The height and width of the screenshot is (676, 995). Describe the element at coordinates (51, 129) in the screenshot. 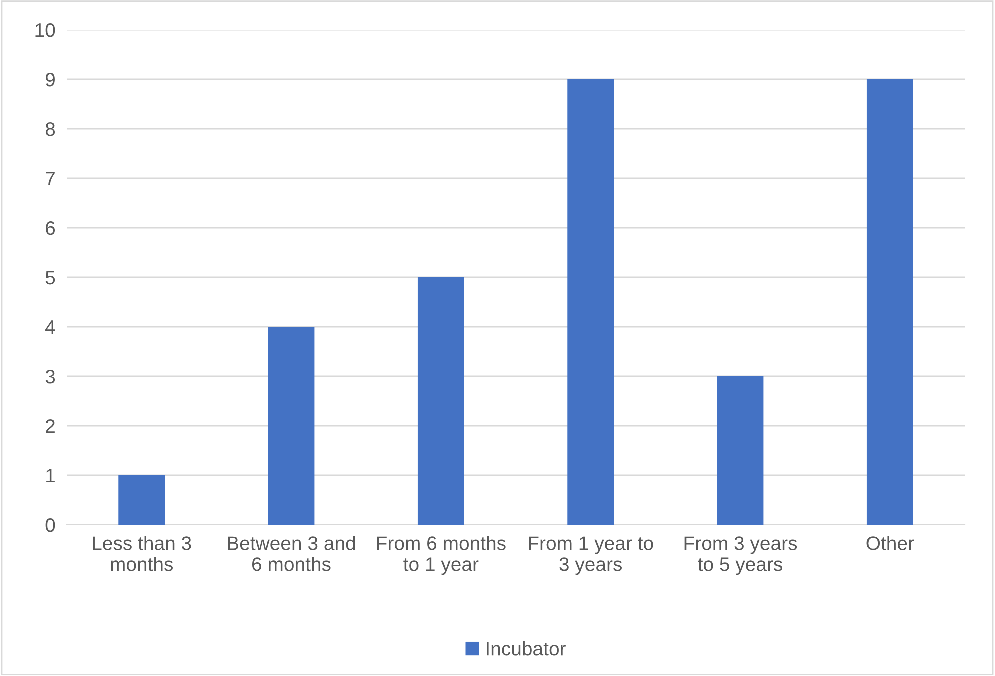

I see `y-tick-label: 8` at that location.